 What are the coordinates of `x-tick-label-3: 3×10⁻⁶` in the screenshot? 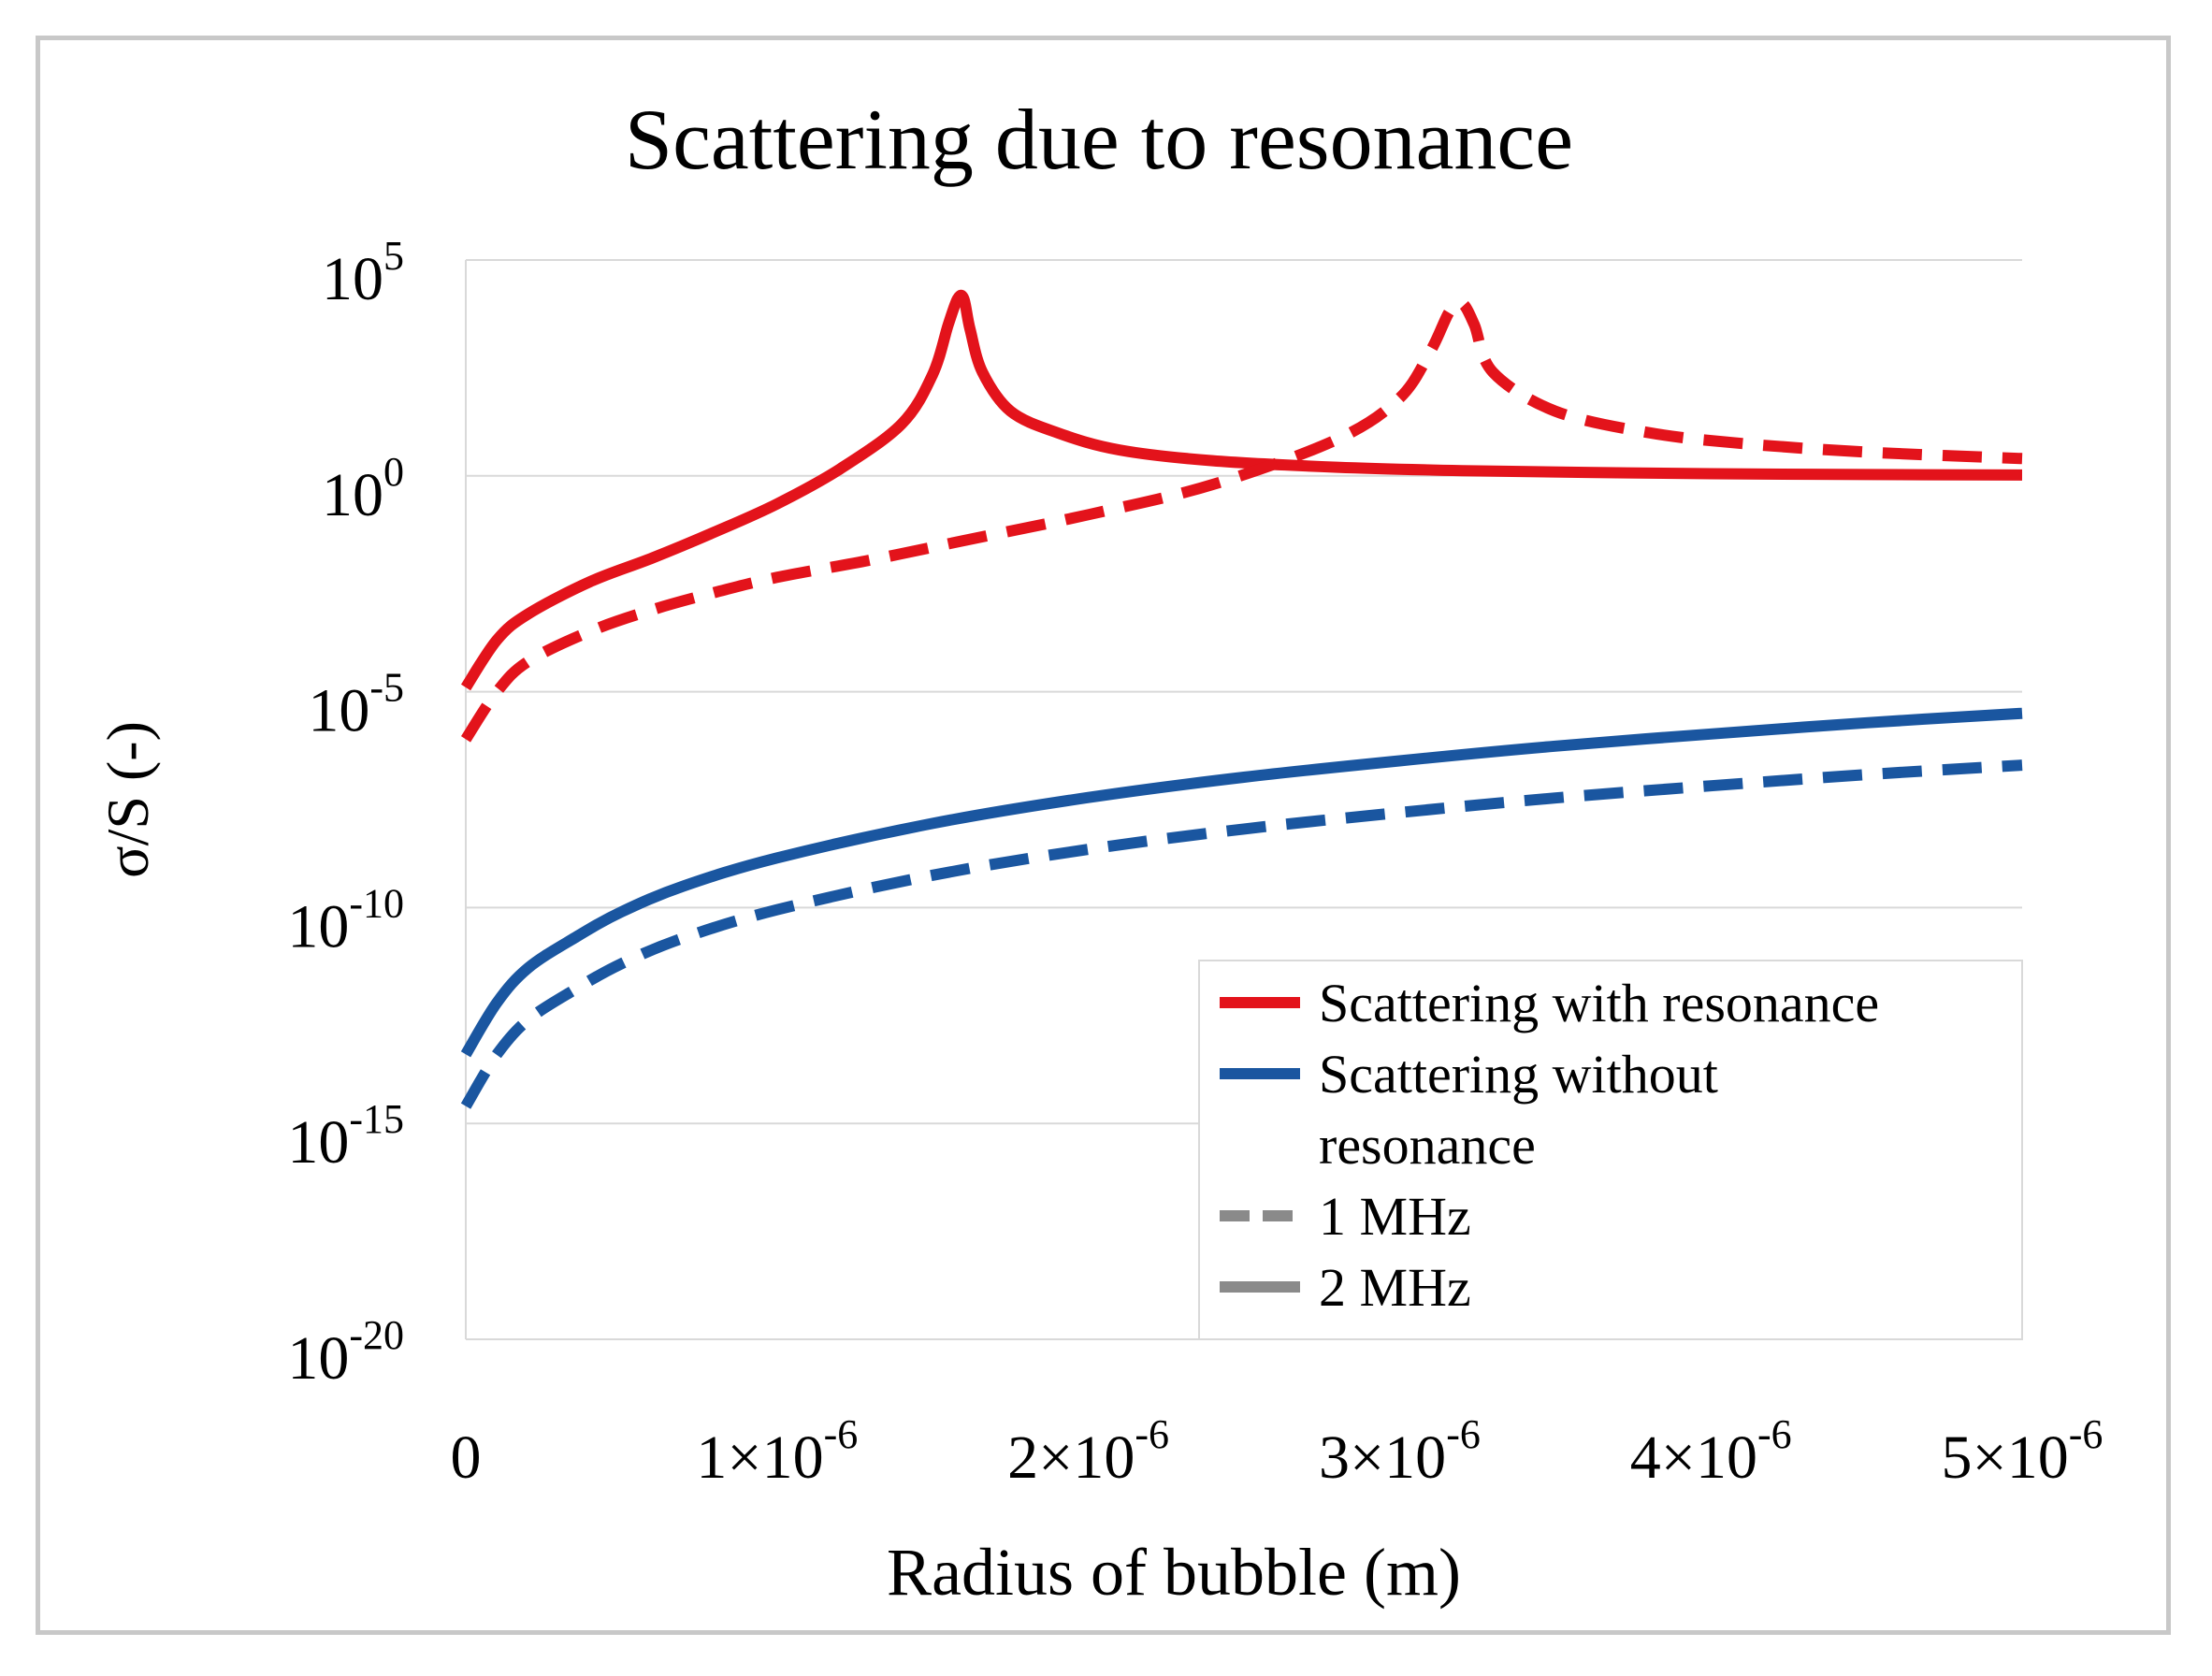 It's located at (1400, 1451).